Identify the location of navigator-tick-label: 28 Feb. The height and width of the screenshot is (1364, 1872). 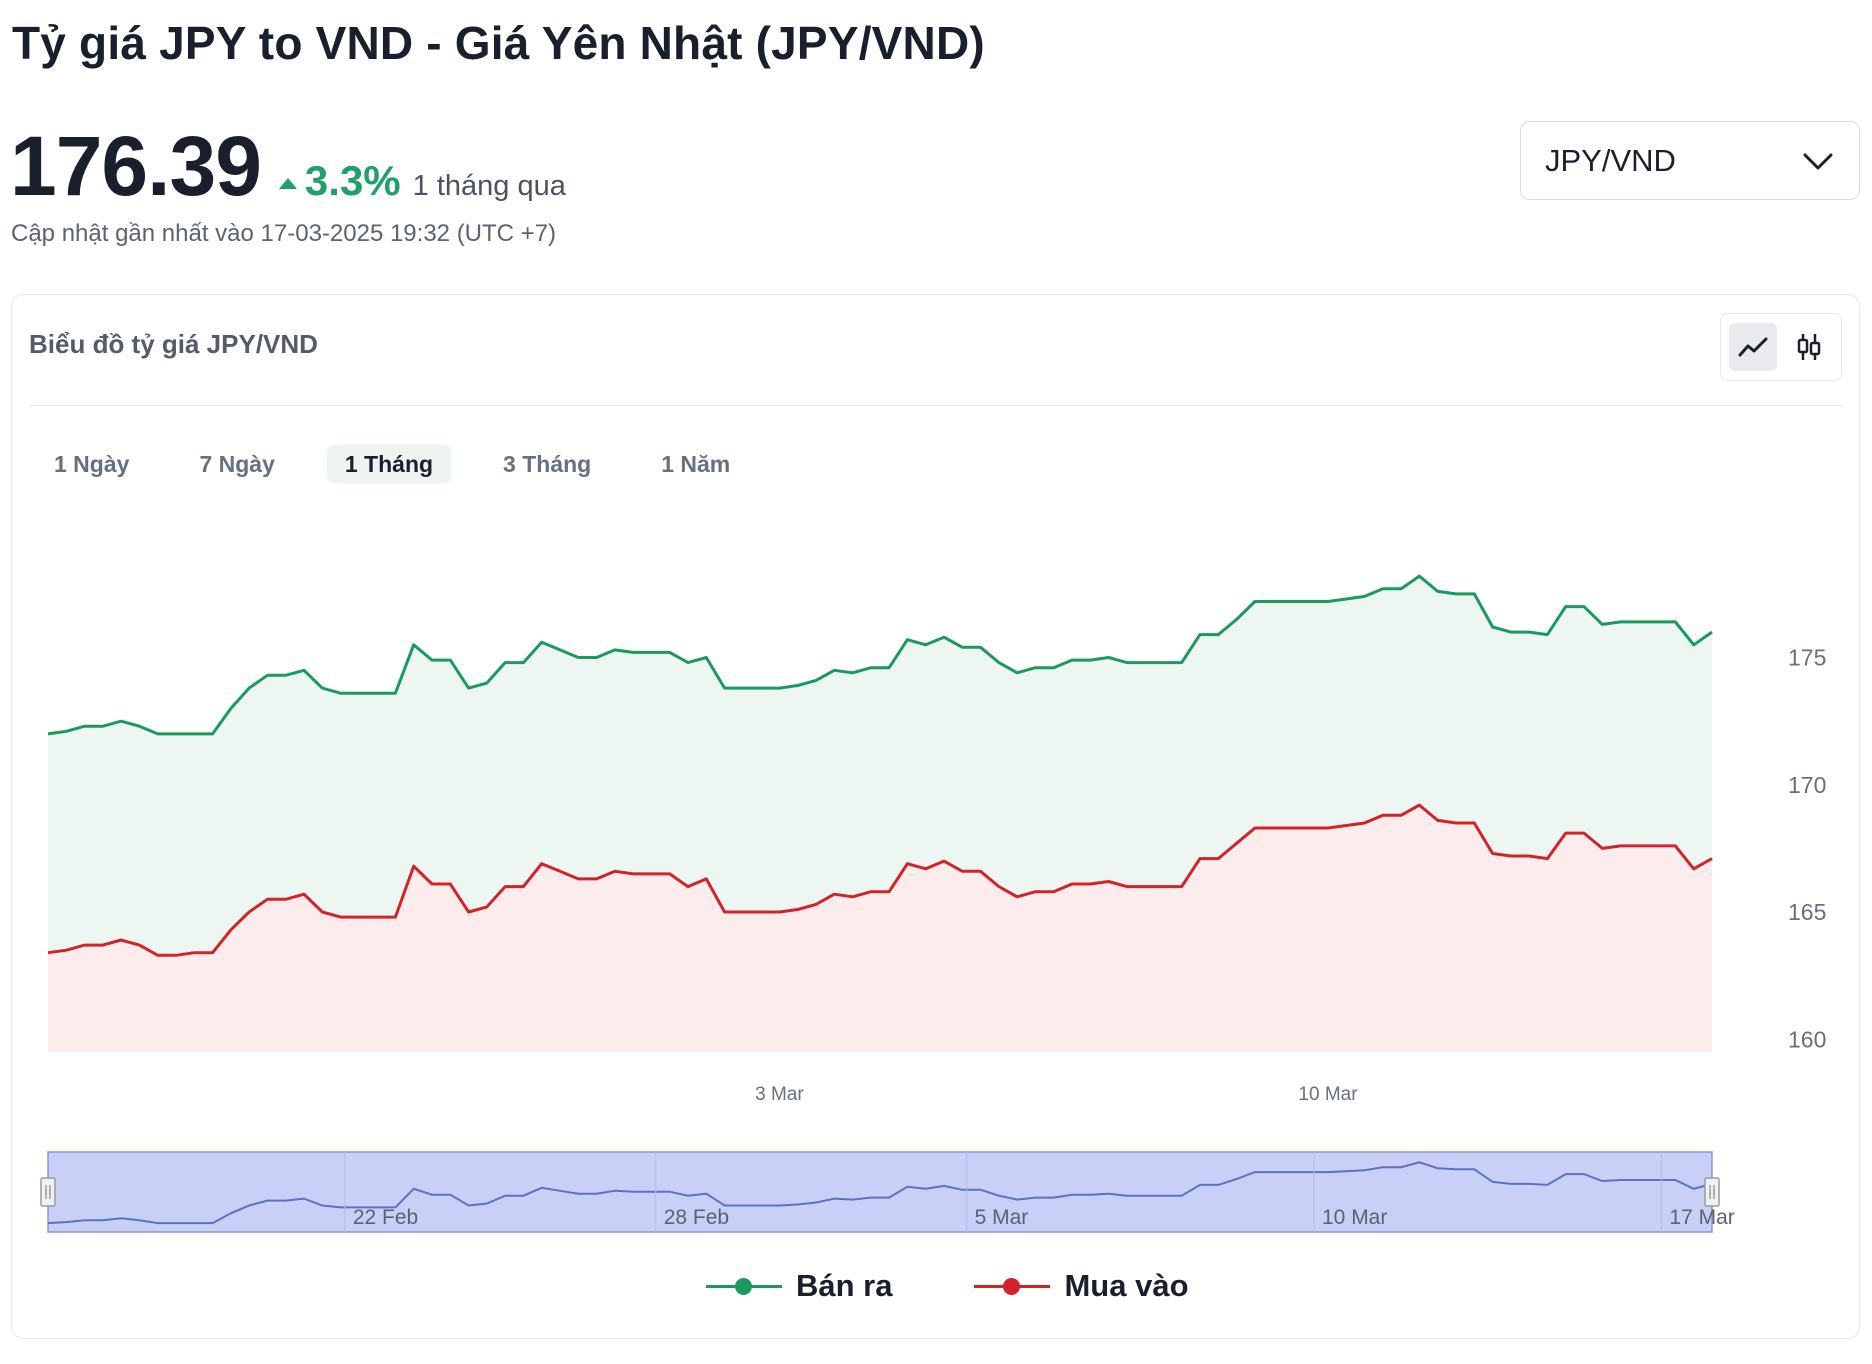
(696, 1217).